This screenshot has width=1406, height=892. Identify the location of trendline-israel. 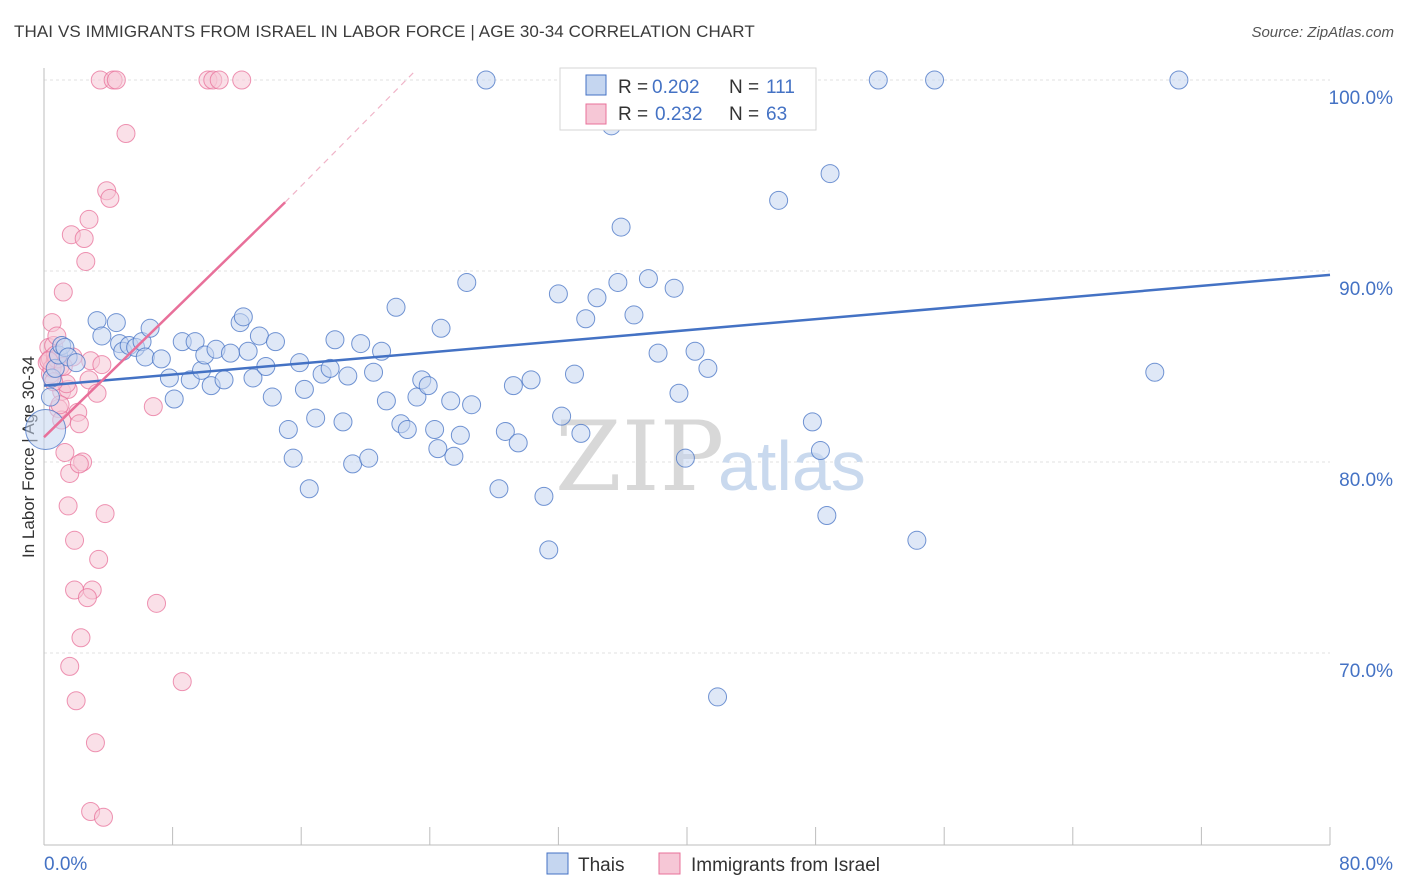
(164, 320).